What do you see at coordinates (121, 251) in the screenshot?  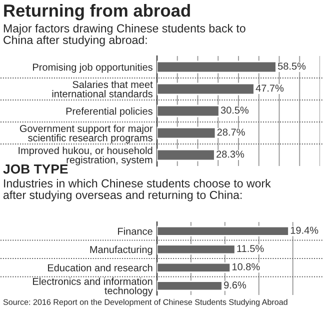 I see `y-tick-label: Manufacturing` at bounding box center [121, 251].